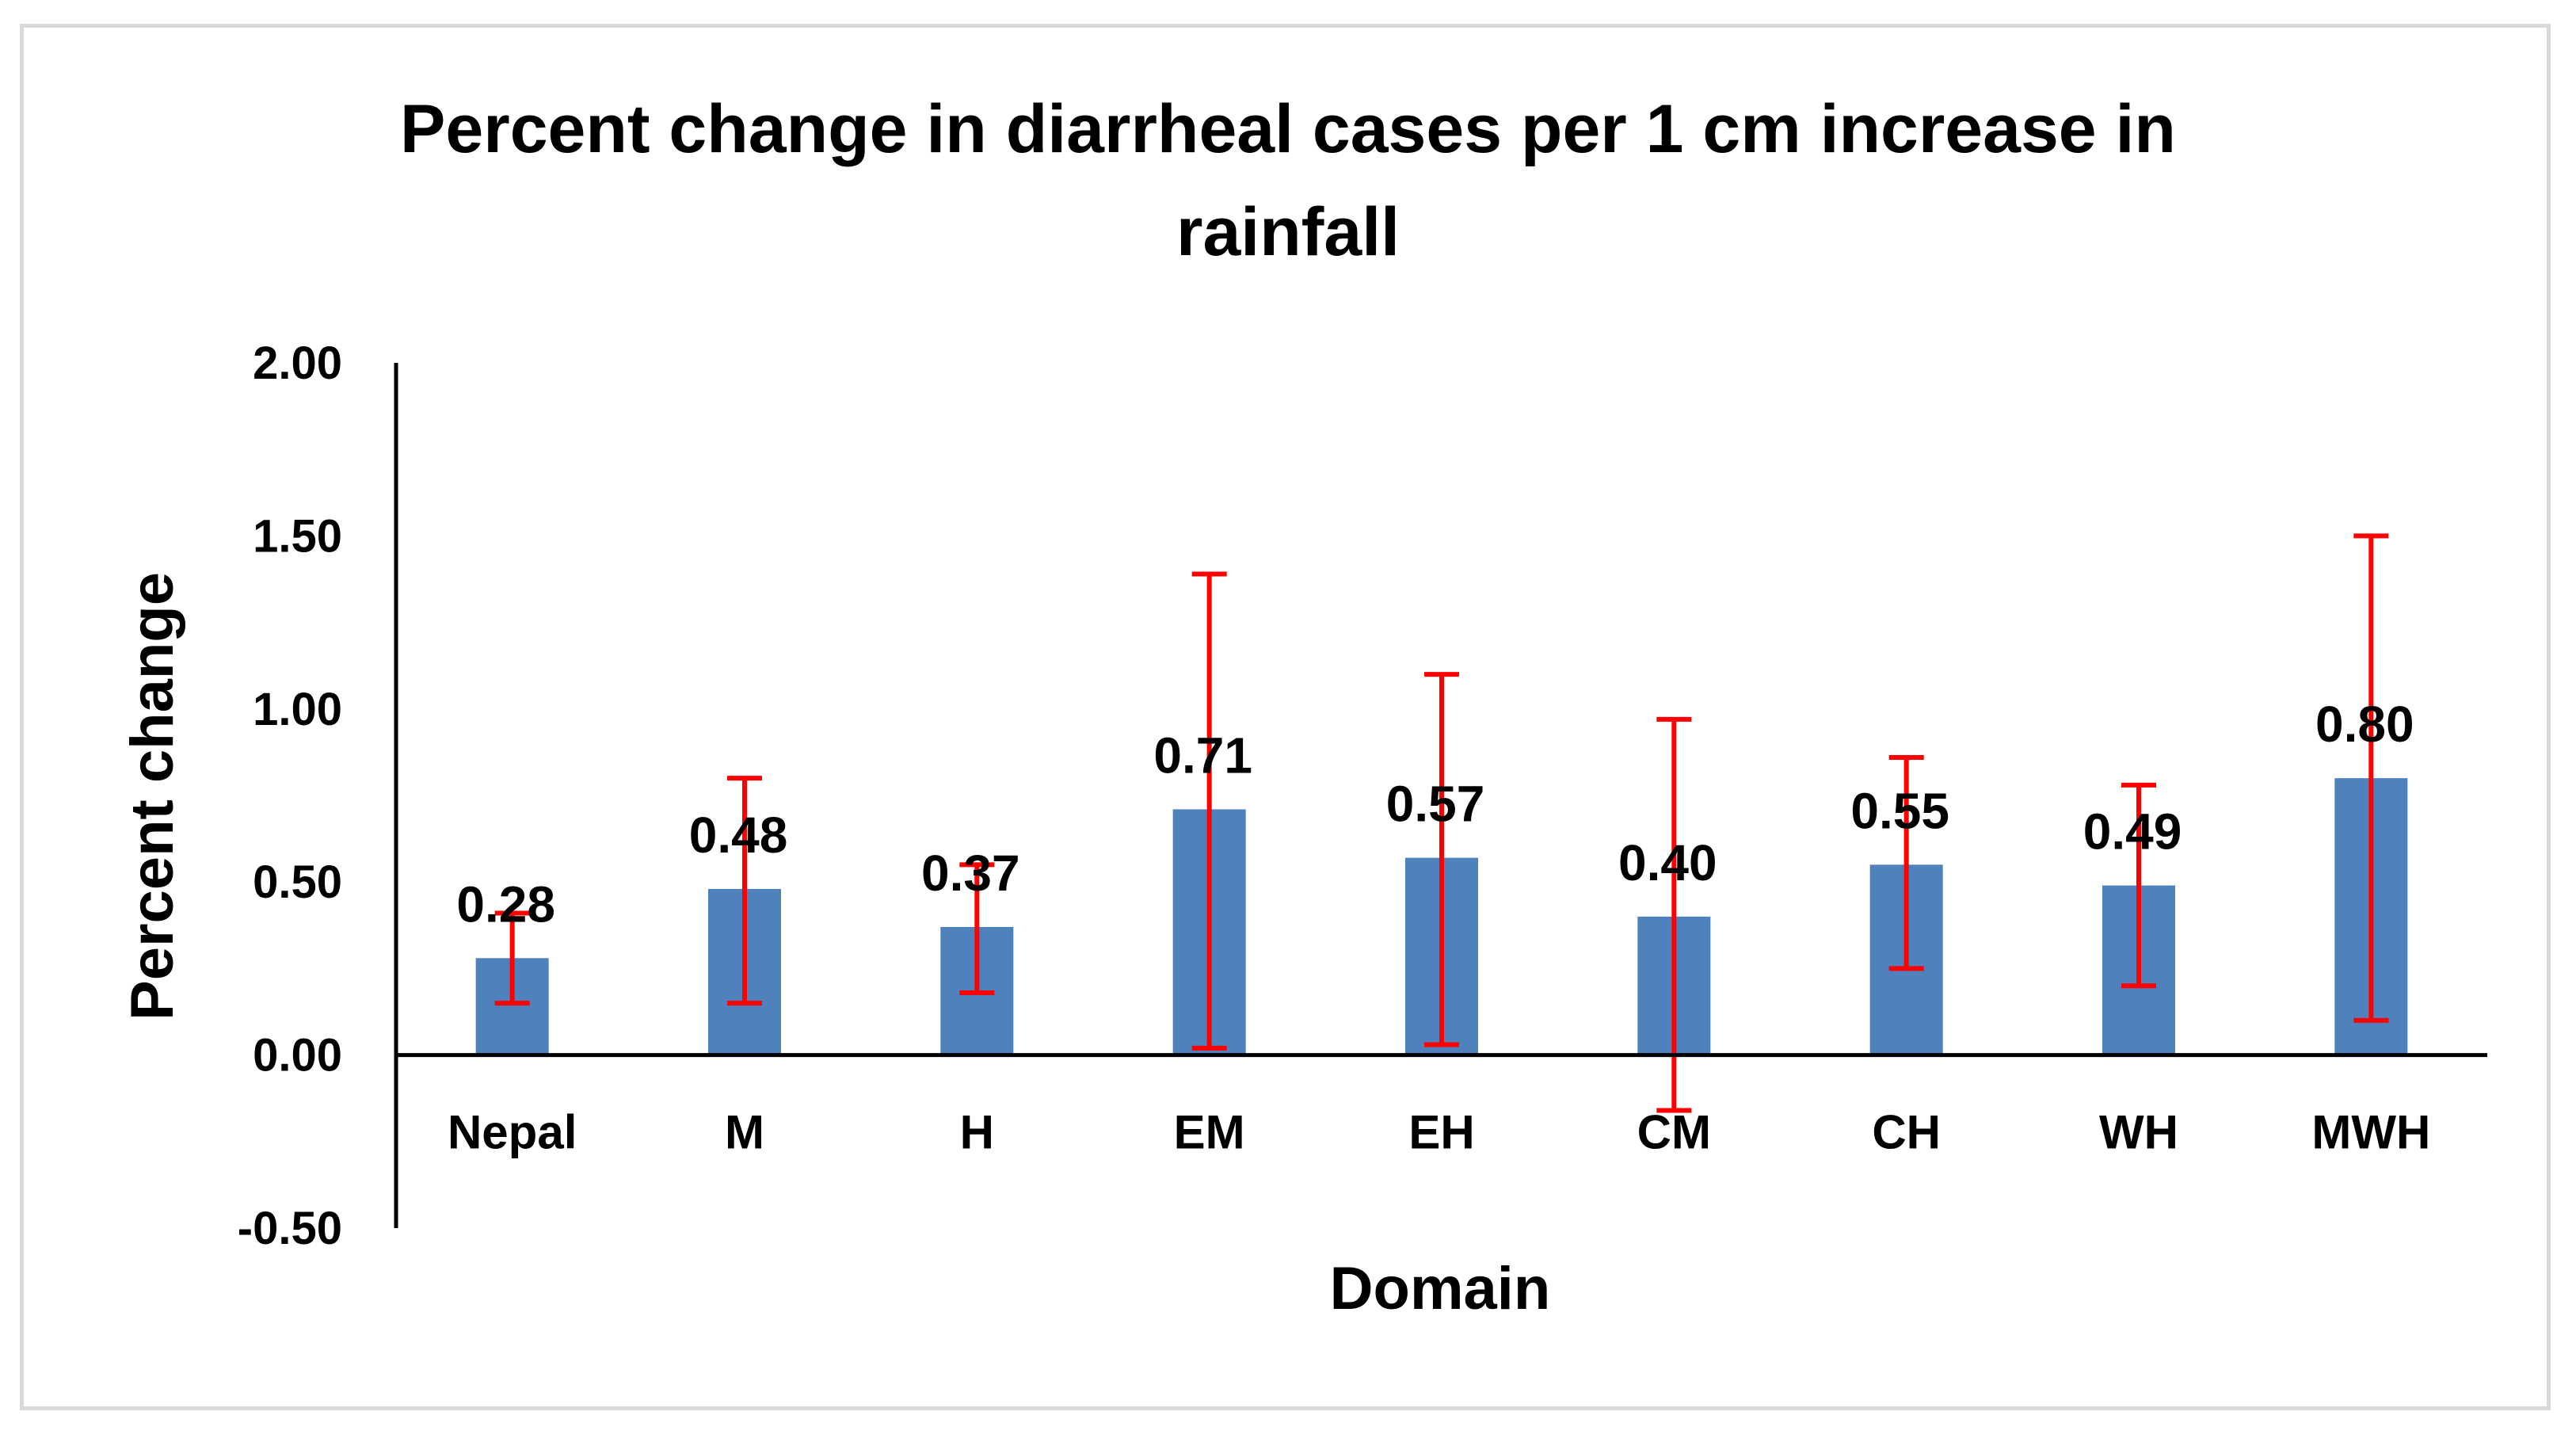  Describe the element at coordinates (2133, 831) in the screenshot. I see `data-label-wh: 0.49` at that location.